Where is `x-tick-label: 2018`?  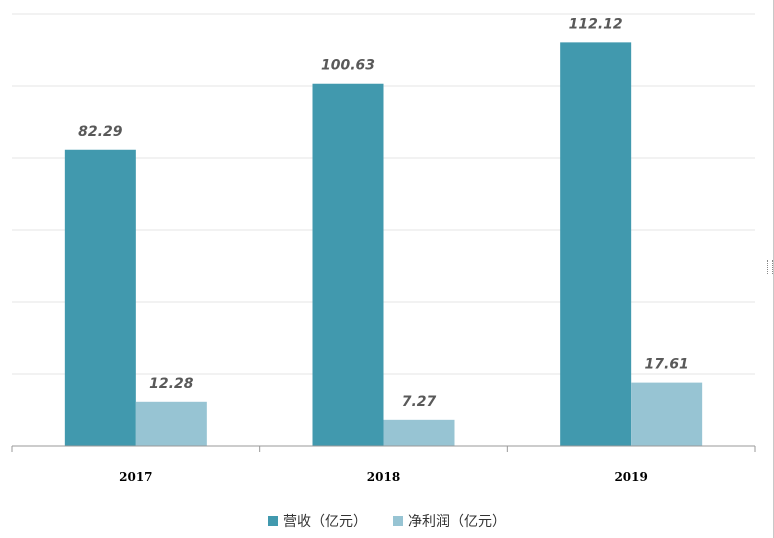
x-tick-label: 2018 is located at coordinates (383, 477).